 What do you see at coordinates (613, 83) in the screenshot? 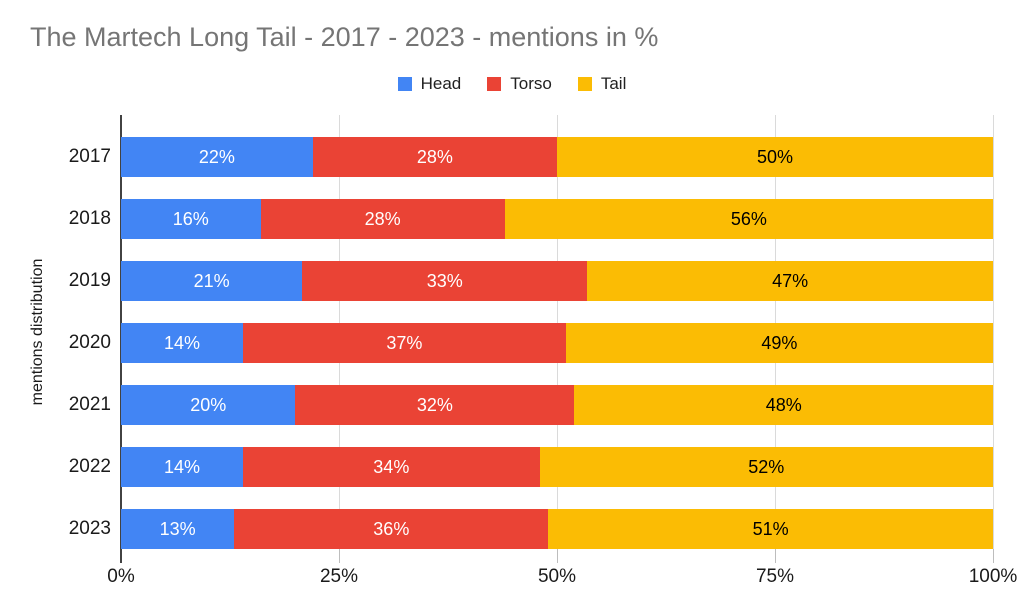
I see `legend-item-label: Tail` at bounding box center [613, 83].